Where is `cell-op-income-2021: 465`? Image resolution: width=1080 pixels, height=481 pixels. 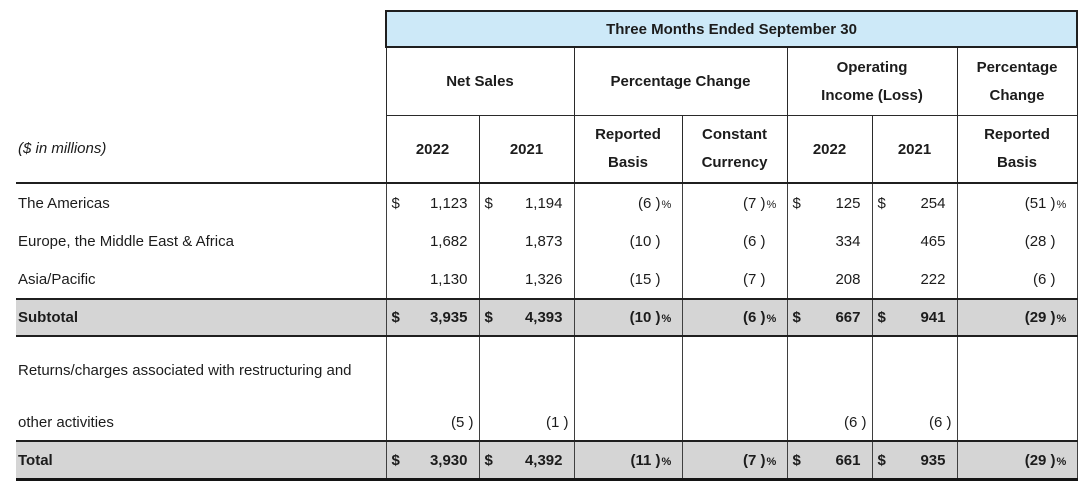 cell-op-income-2021: 465 is located at coordinates (914, 241).